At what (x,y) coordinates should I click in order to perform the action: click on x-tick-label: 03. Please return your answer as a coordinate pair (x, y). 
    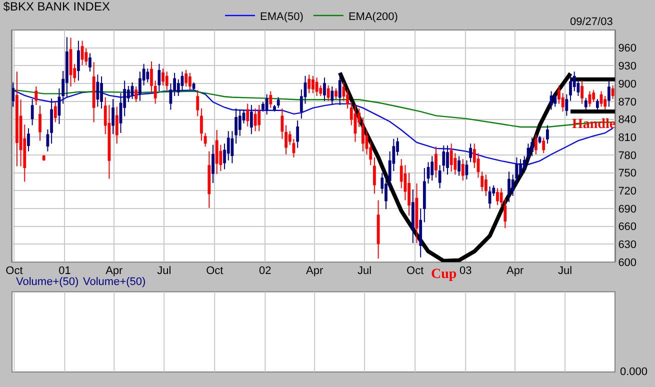
    Looking at the image, I should click on (465, 271).